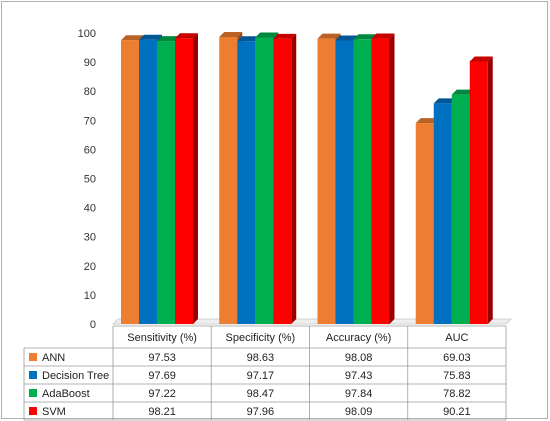 This screenshot has height=421, width=550. What do you see at coordinates (162, 412) in the screenshot?
I see `table-cell-value: 98.21` at bounding box center [162, 412].